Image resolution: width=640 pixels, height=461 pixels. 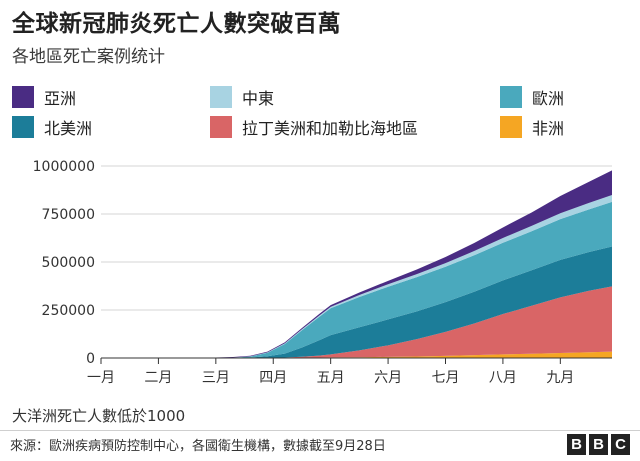 I want to click on legend-swatch-north-america, so click(x=23, y=127).